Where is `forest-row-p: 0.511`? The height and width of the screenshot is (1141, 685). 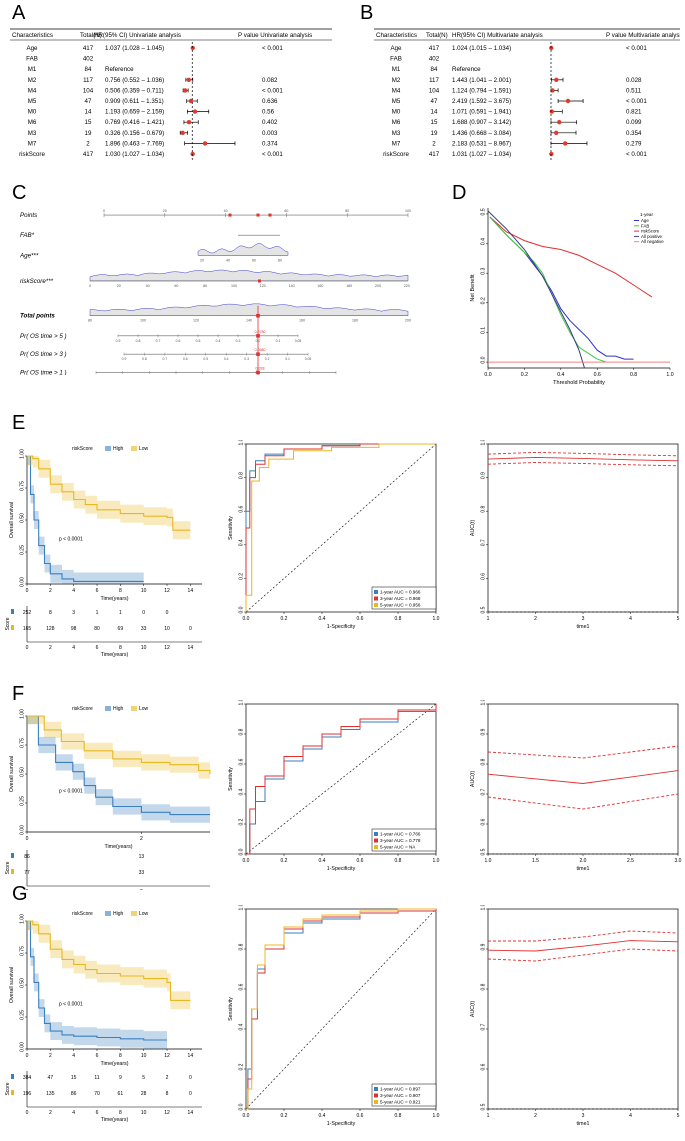 forest-row-p: 0.511 is located at coordinates (634, 90).